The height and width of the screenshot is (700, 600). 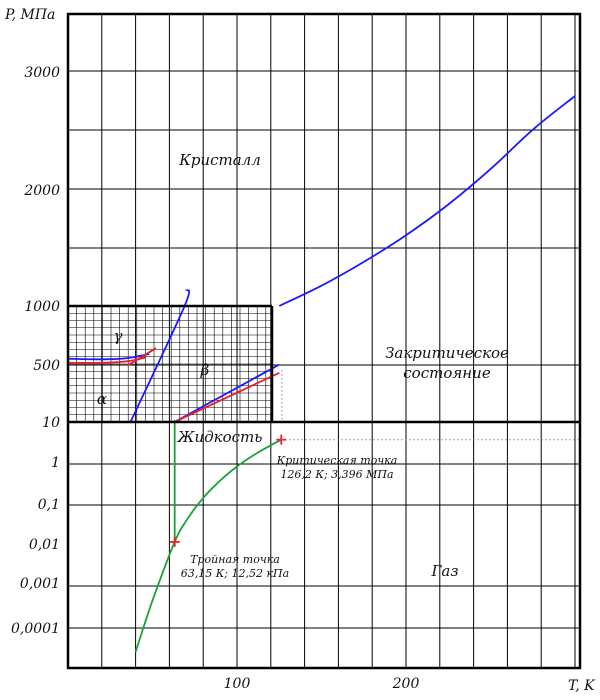 I want to click on phase-label-gamma: γ, so click(x=118, y=336).